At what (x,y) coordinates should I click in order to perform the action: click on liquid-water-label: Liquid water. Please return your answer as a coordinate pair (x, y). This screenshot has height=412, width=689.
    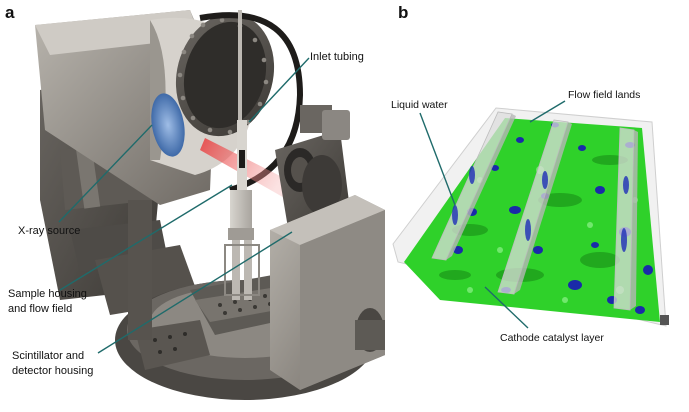
    Looking at the image, I should click on (419, 105).